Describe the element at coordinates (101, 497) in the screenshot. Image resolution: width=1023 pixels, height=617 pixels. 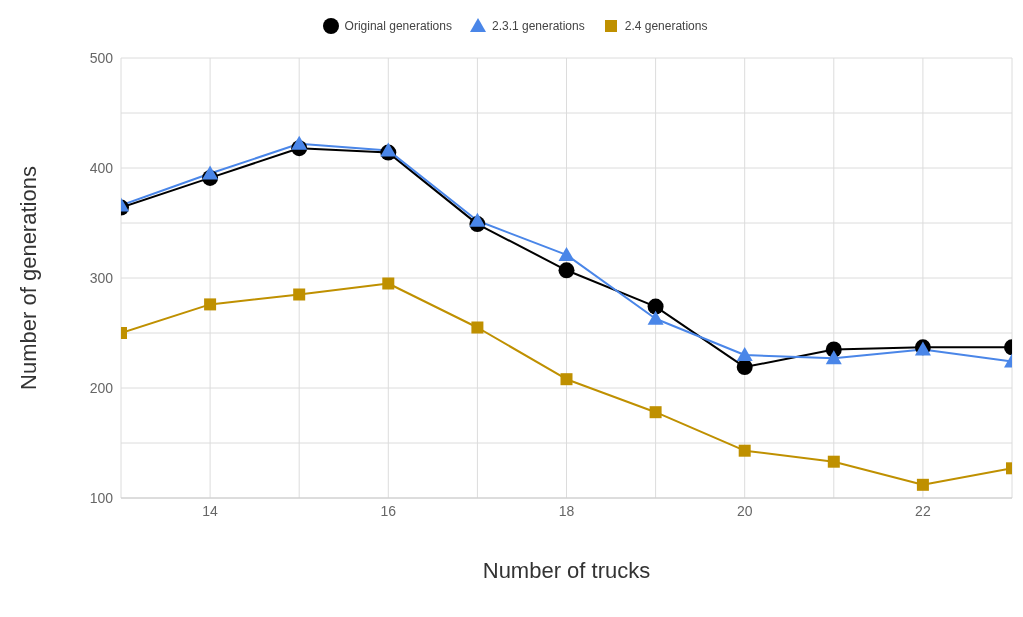
I see `y-tick-label: 100` at that location.